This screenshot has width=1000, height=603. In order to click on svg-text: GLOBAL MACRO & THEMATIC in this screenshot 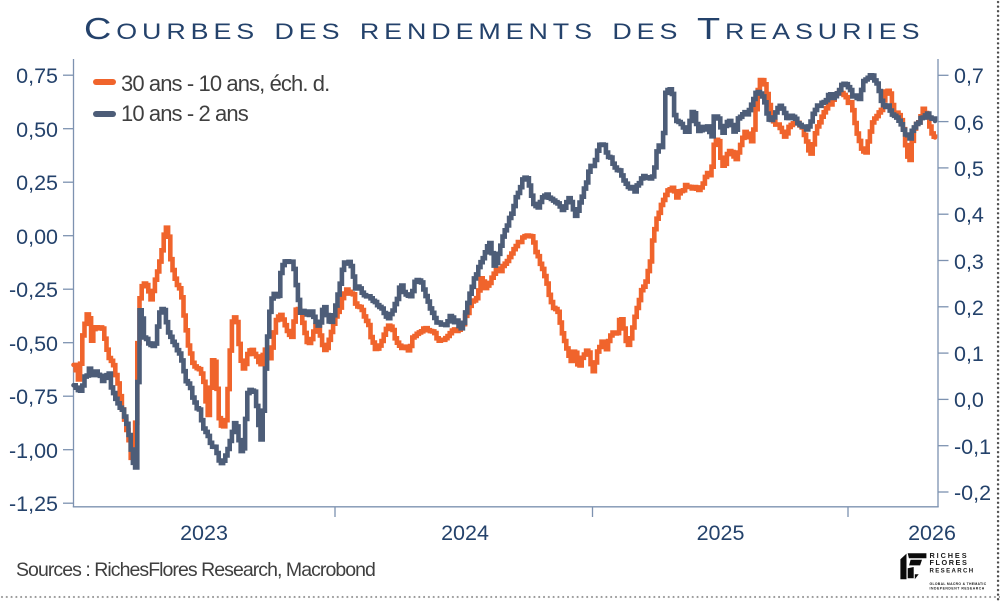, I will do `click(958, 584)`.